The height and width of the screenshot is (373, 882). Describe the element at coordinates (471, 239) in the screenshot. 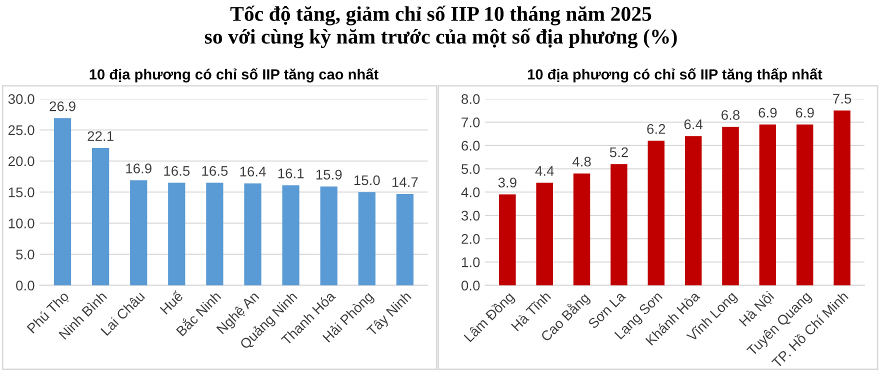

I see `y-tick-label: 2.0` at that location.